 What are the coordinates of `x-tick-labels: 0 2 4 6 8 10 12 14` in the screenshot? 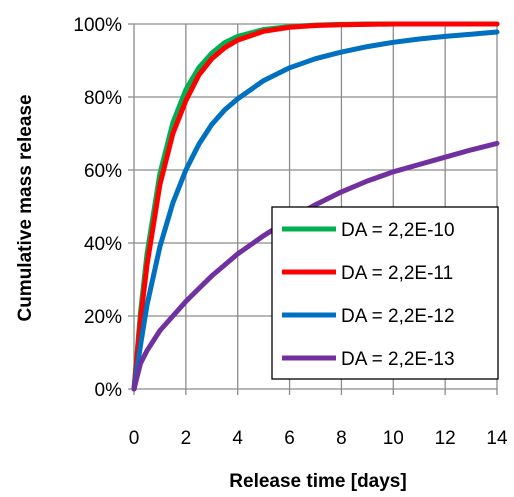 It's located at (318, 438).